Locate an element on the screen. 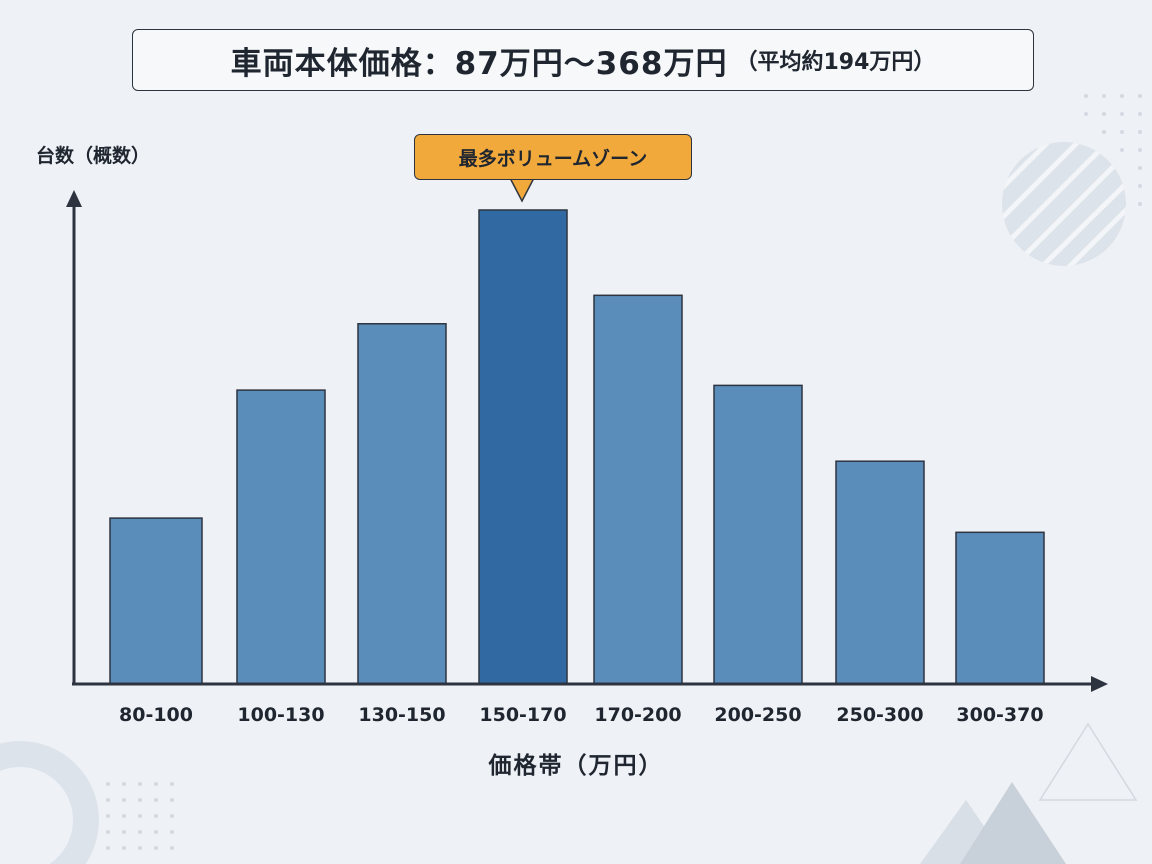 This screenshot has height=864, width=1152. y-axis-arrow is located at coordinates (74, 198).